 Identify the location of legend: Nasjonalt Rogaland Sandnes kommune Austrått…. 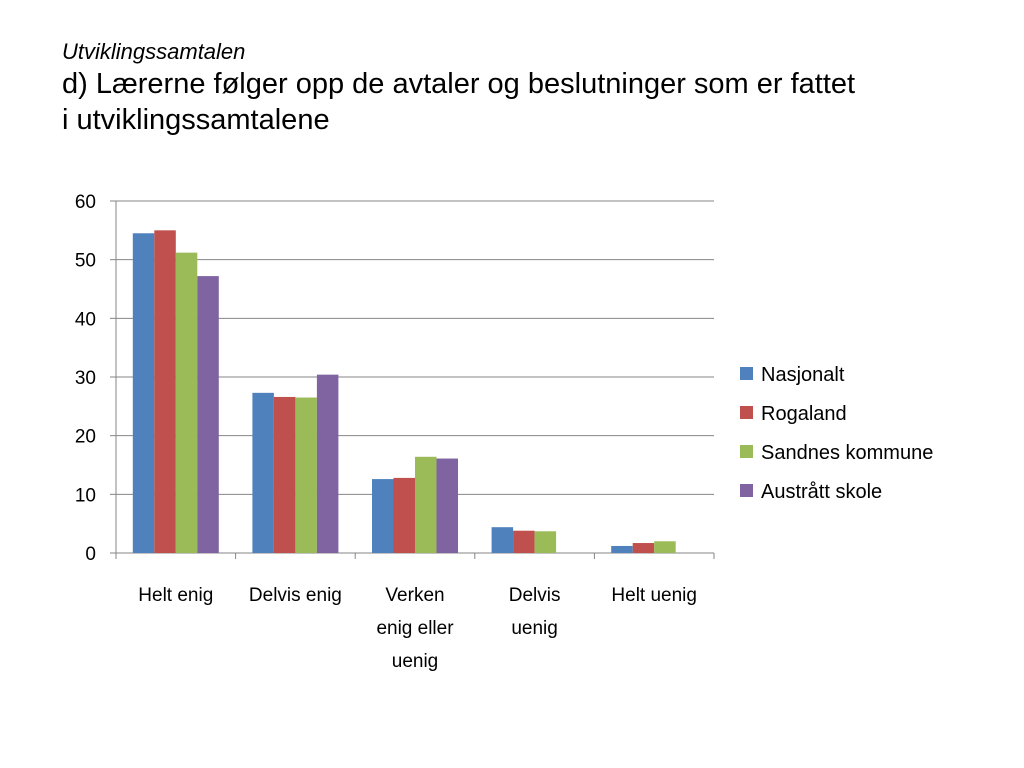
(836, 433).